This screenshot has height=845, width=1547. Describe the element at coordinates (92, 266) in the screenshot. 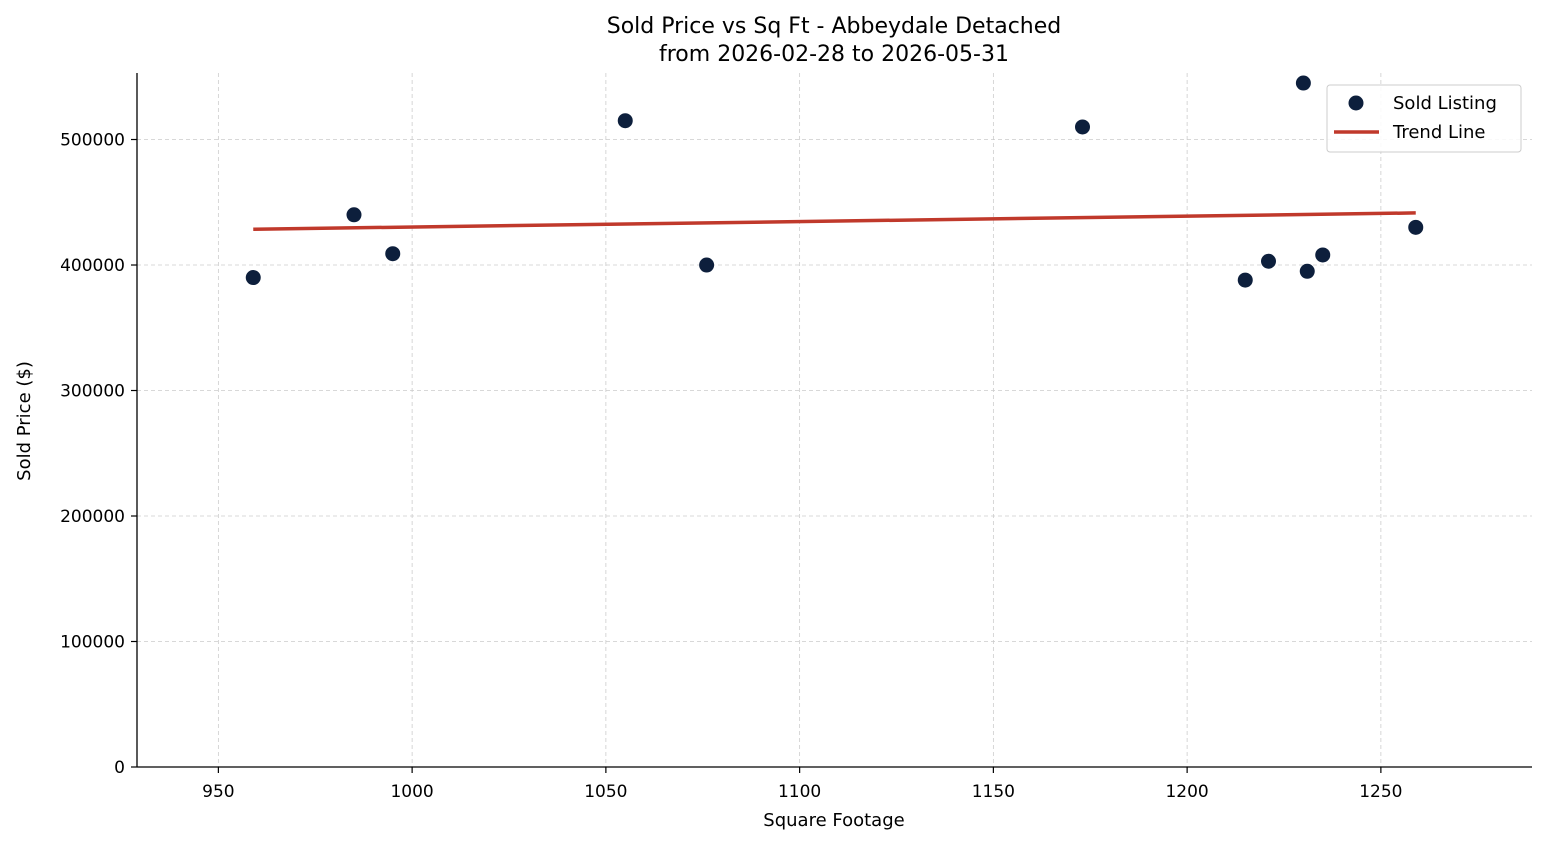

I see `y-tick-label-400000: 400000` at that location.